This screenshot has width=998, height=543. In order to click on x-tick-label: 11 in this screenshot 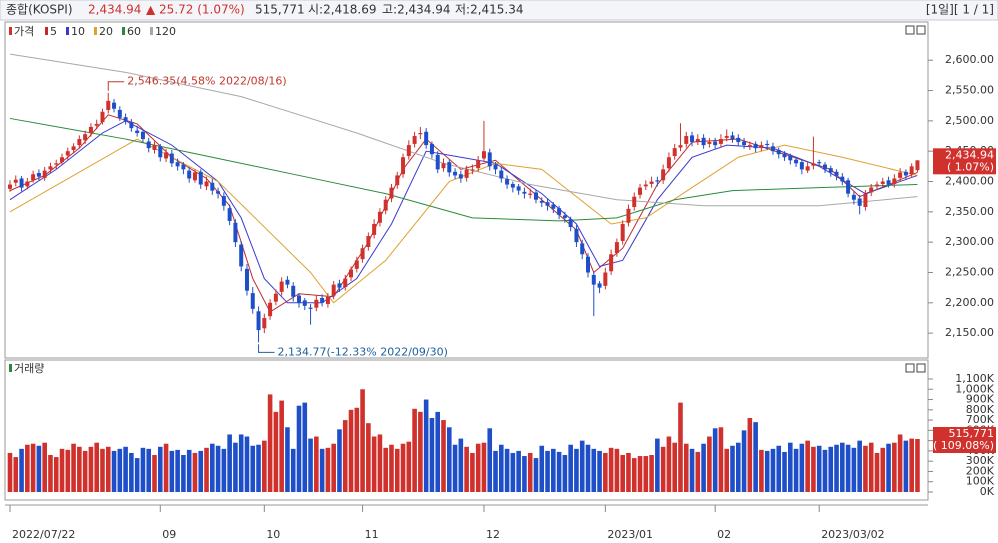, I will do `click(372, 534)`.